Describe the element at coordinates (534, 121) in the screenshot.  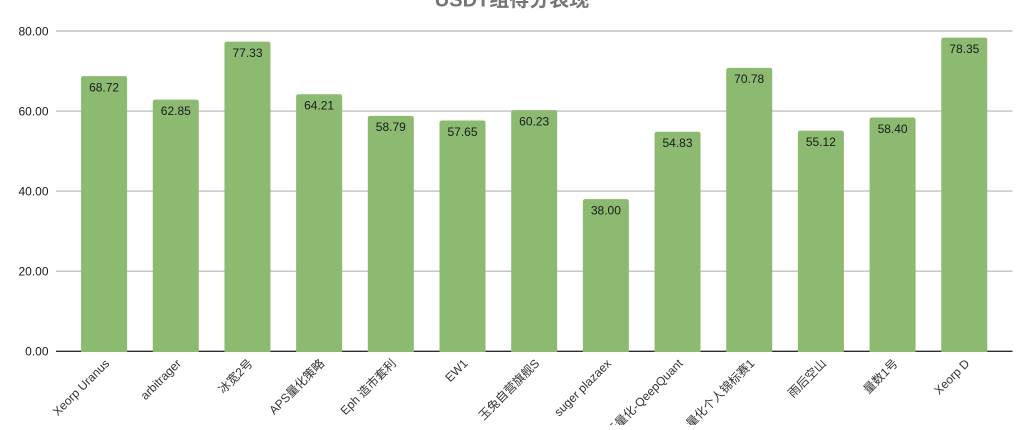
I see `svg-text: 60.23` at that location.